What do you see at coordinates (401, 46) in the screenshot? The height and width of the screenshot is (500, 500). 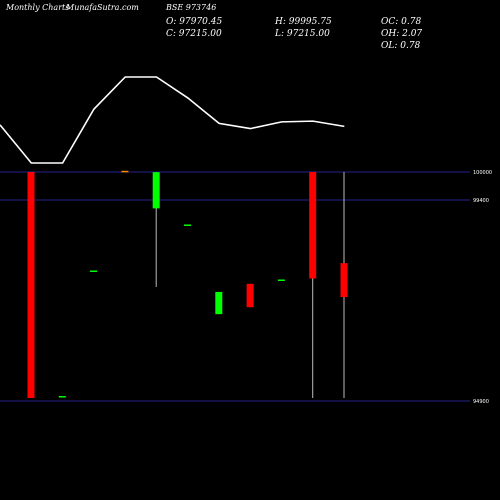 I see `ol-value: OL: 0.78` at bounding box center [401, 46].